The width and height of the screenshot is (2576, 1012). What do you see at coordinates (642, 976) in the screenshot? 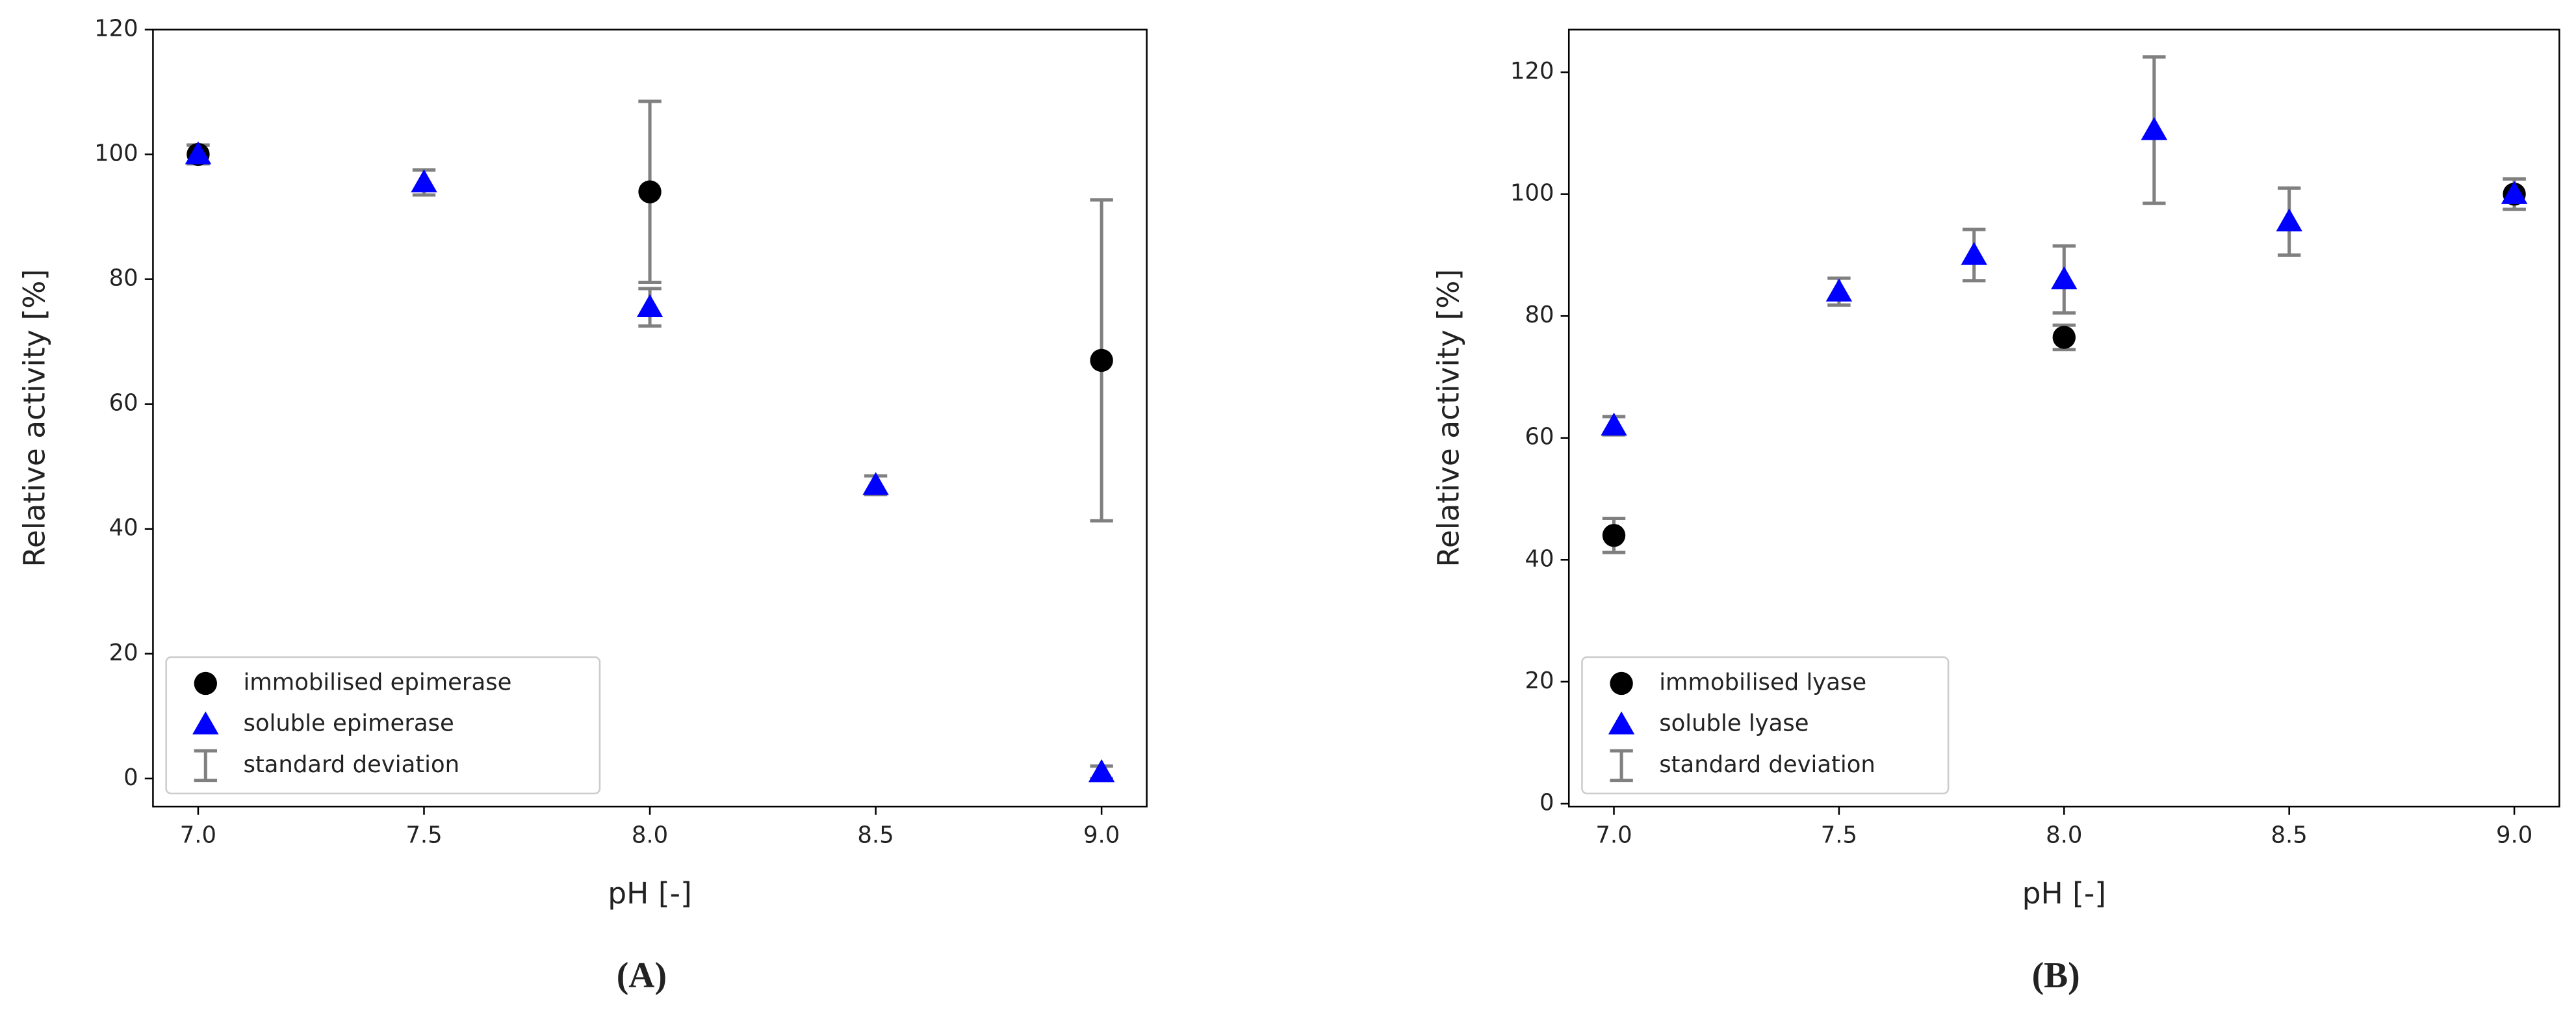
I see `panel-label: (A)` at bounding box center [642, 976].